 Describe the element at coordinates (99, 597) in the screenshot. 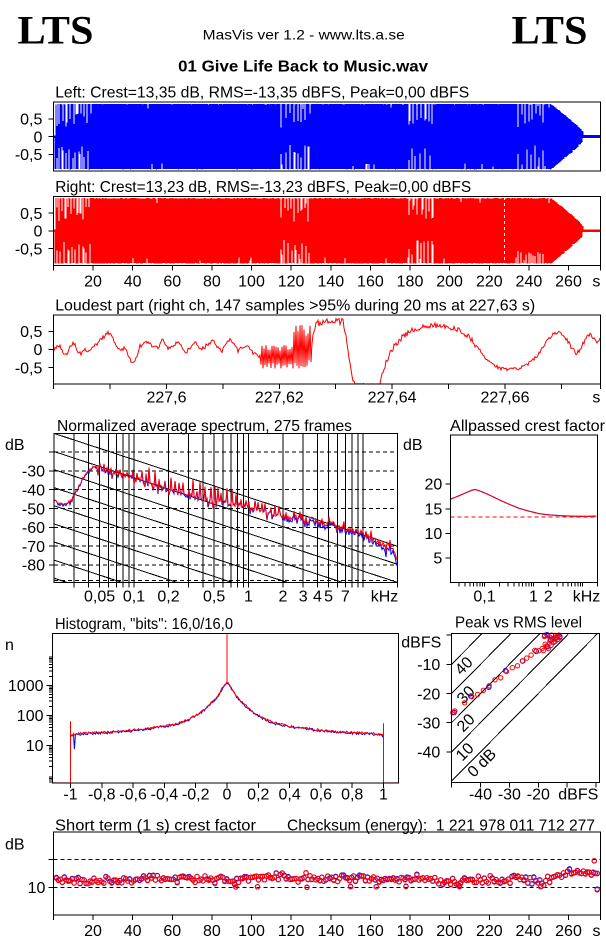

I see `svg-text: 0,05` at that location.